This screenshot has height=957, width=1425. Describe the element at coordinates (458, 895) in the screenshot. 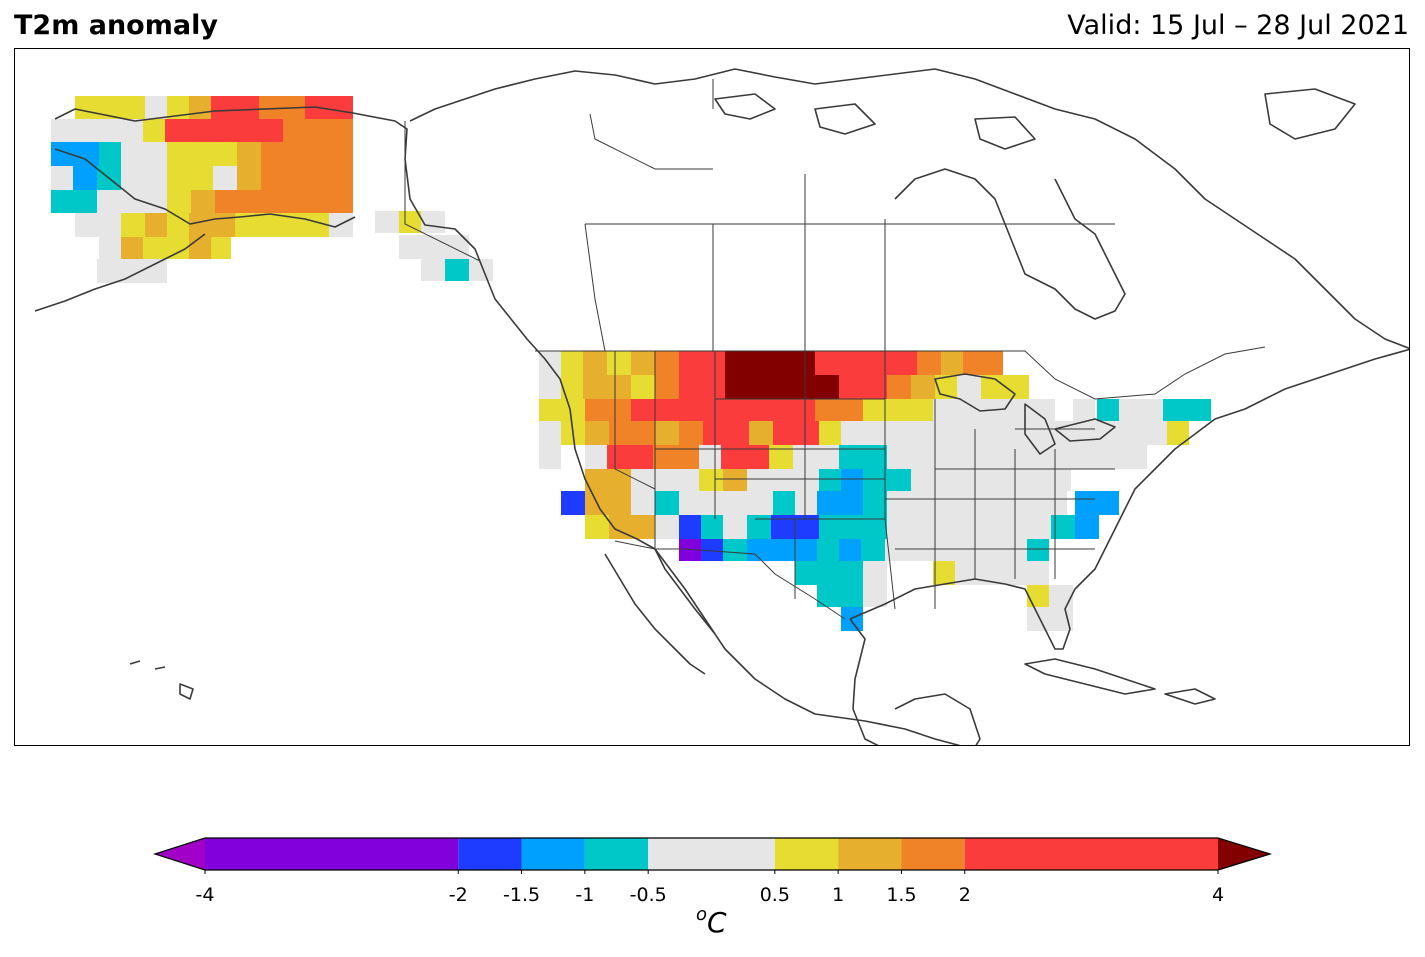

I see `colorbar-tick-label: -2` at that location.